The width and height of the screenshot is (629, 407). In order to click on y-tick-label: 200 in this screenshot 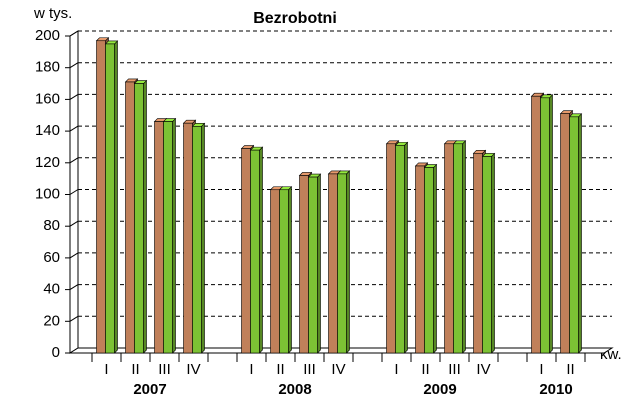, I will do `click(47, 35)`.